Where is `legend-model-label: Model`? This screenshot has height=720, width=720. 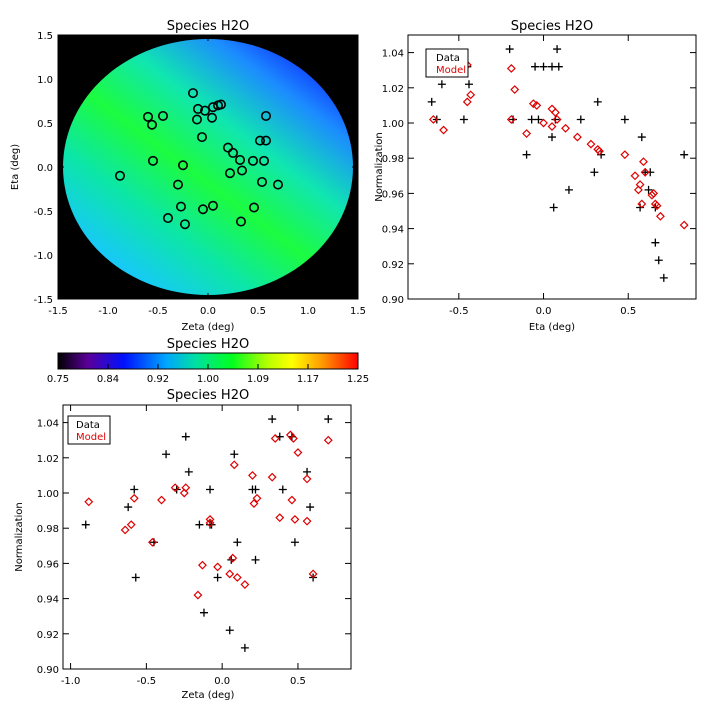
legend-model-label: Model is located at coordinates (91, 437).